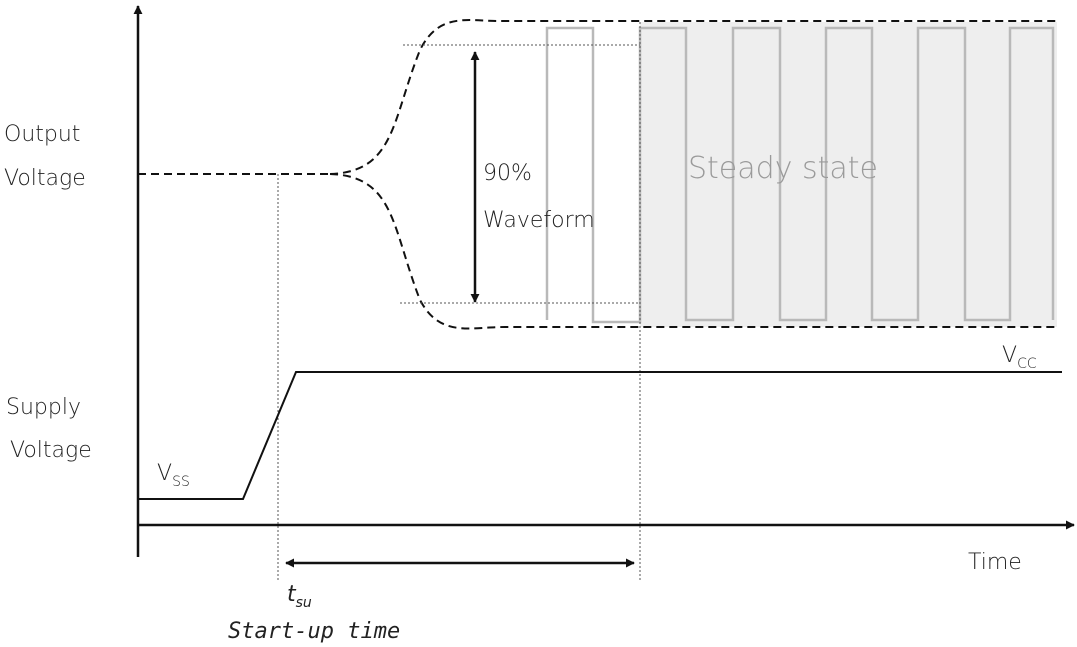 This screenshot has height=647, width=1077. I want to click on time-axis-label: Time, so click(995, 562).